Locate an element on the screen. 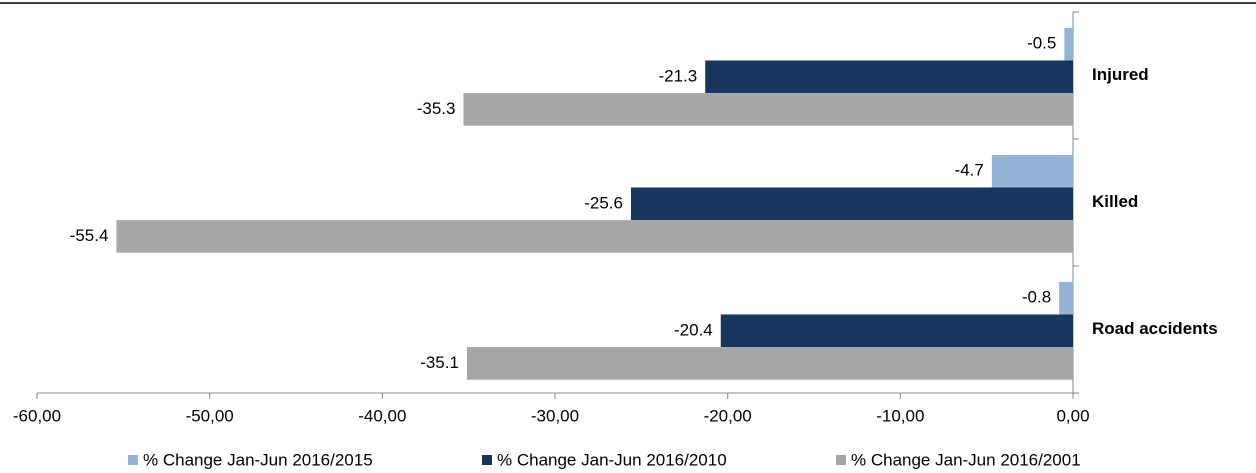 Image resolution: width=1256 pixels, height=473 pixels. legend-label: % Change Jan-Jun 2016/2001 is located at coordinates (966, 459).